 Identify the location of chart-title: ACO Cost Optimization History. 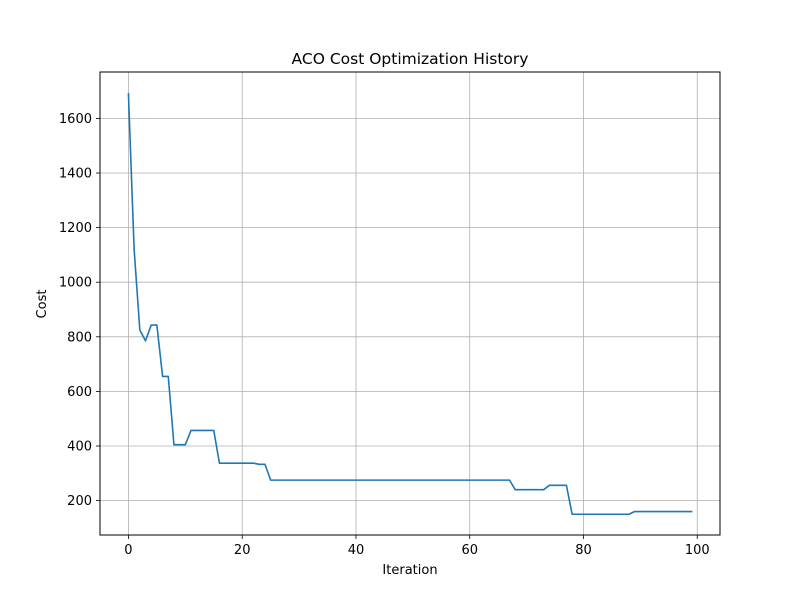
(410, 59).